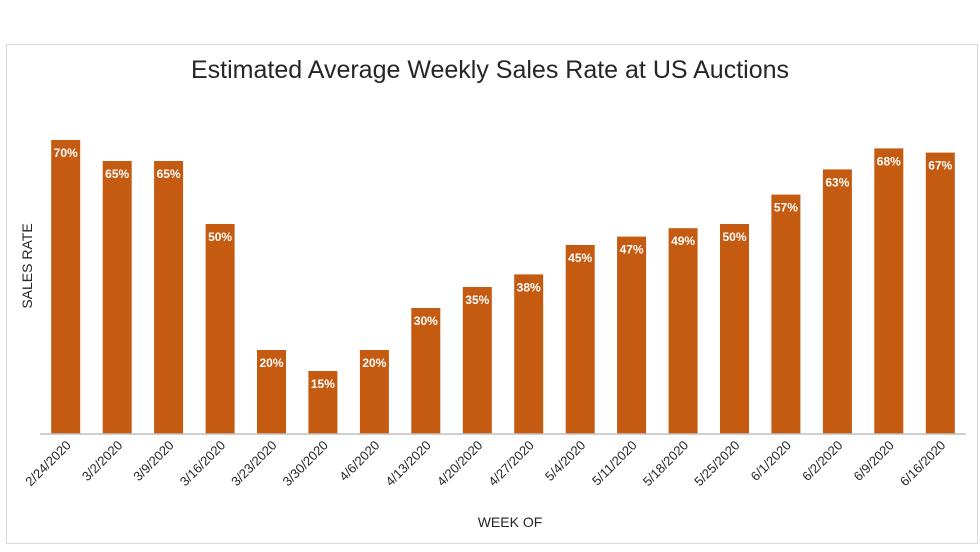 The image size is (980, 552). What do you see at coordinates (323, 402) in the screenshot?
I see `bar-3/30/2020` at bounding box center [323, 402].